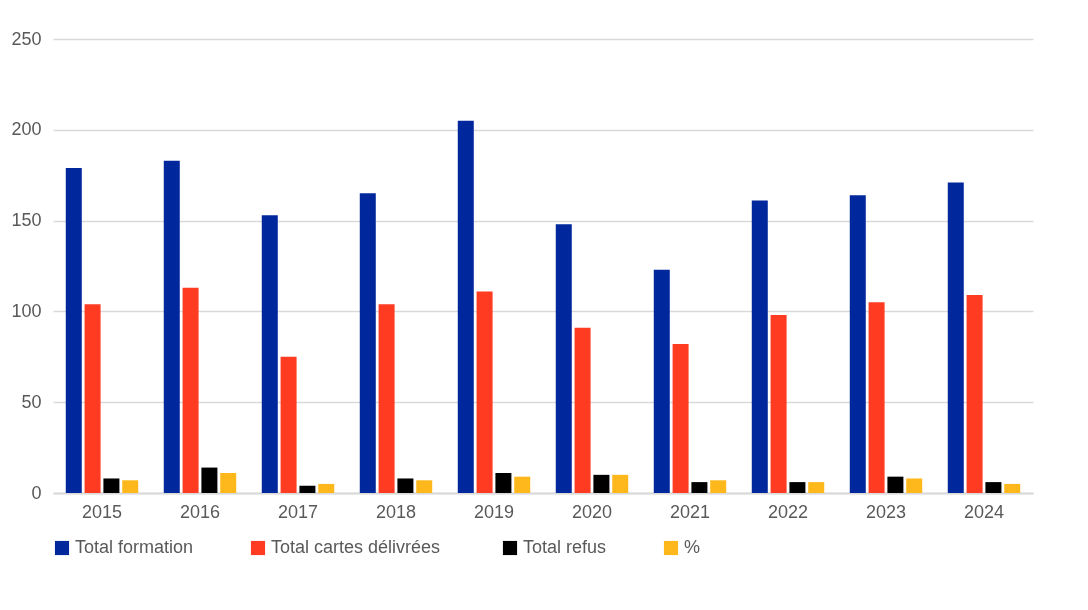 The height and width of the screenshot is (610, 1088). I want to click on x-tick-label: 2019, so click(494, 511).